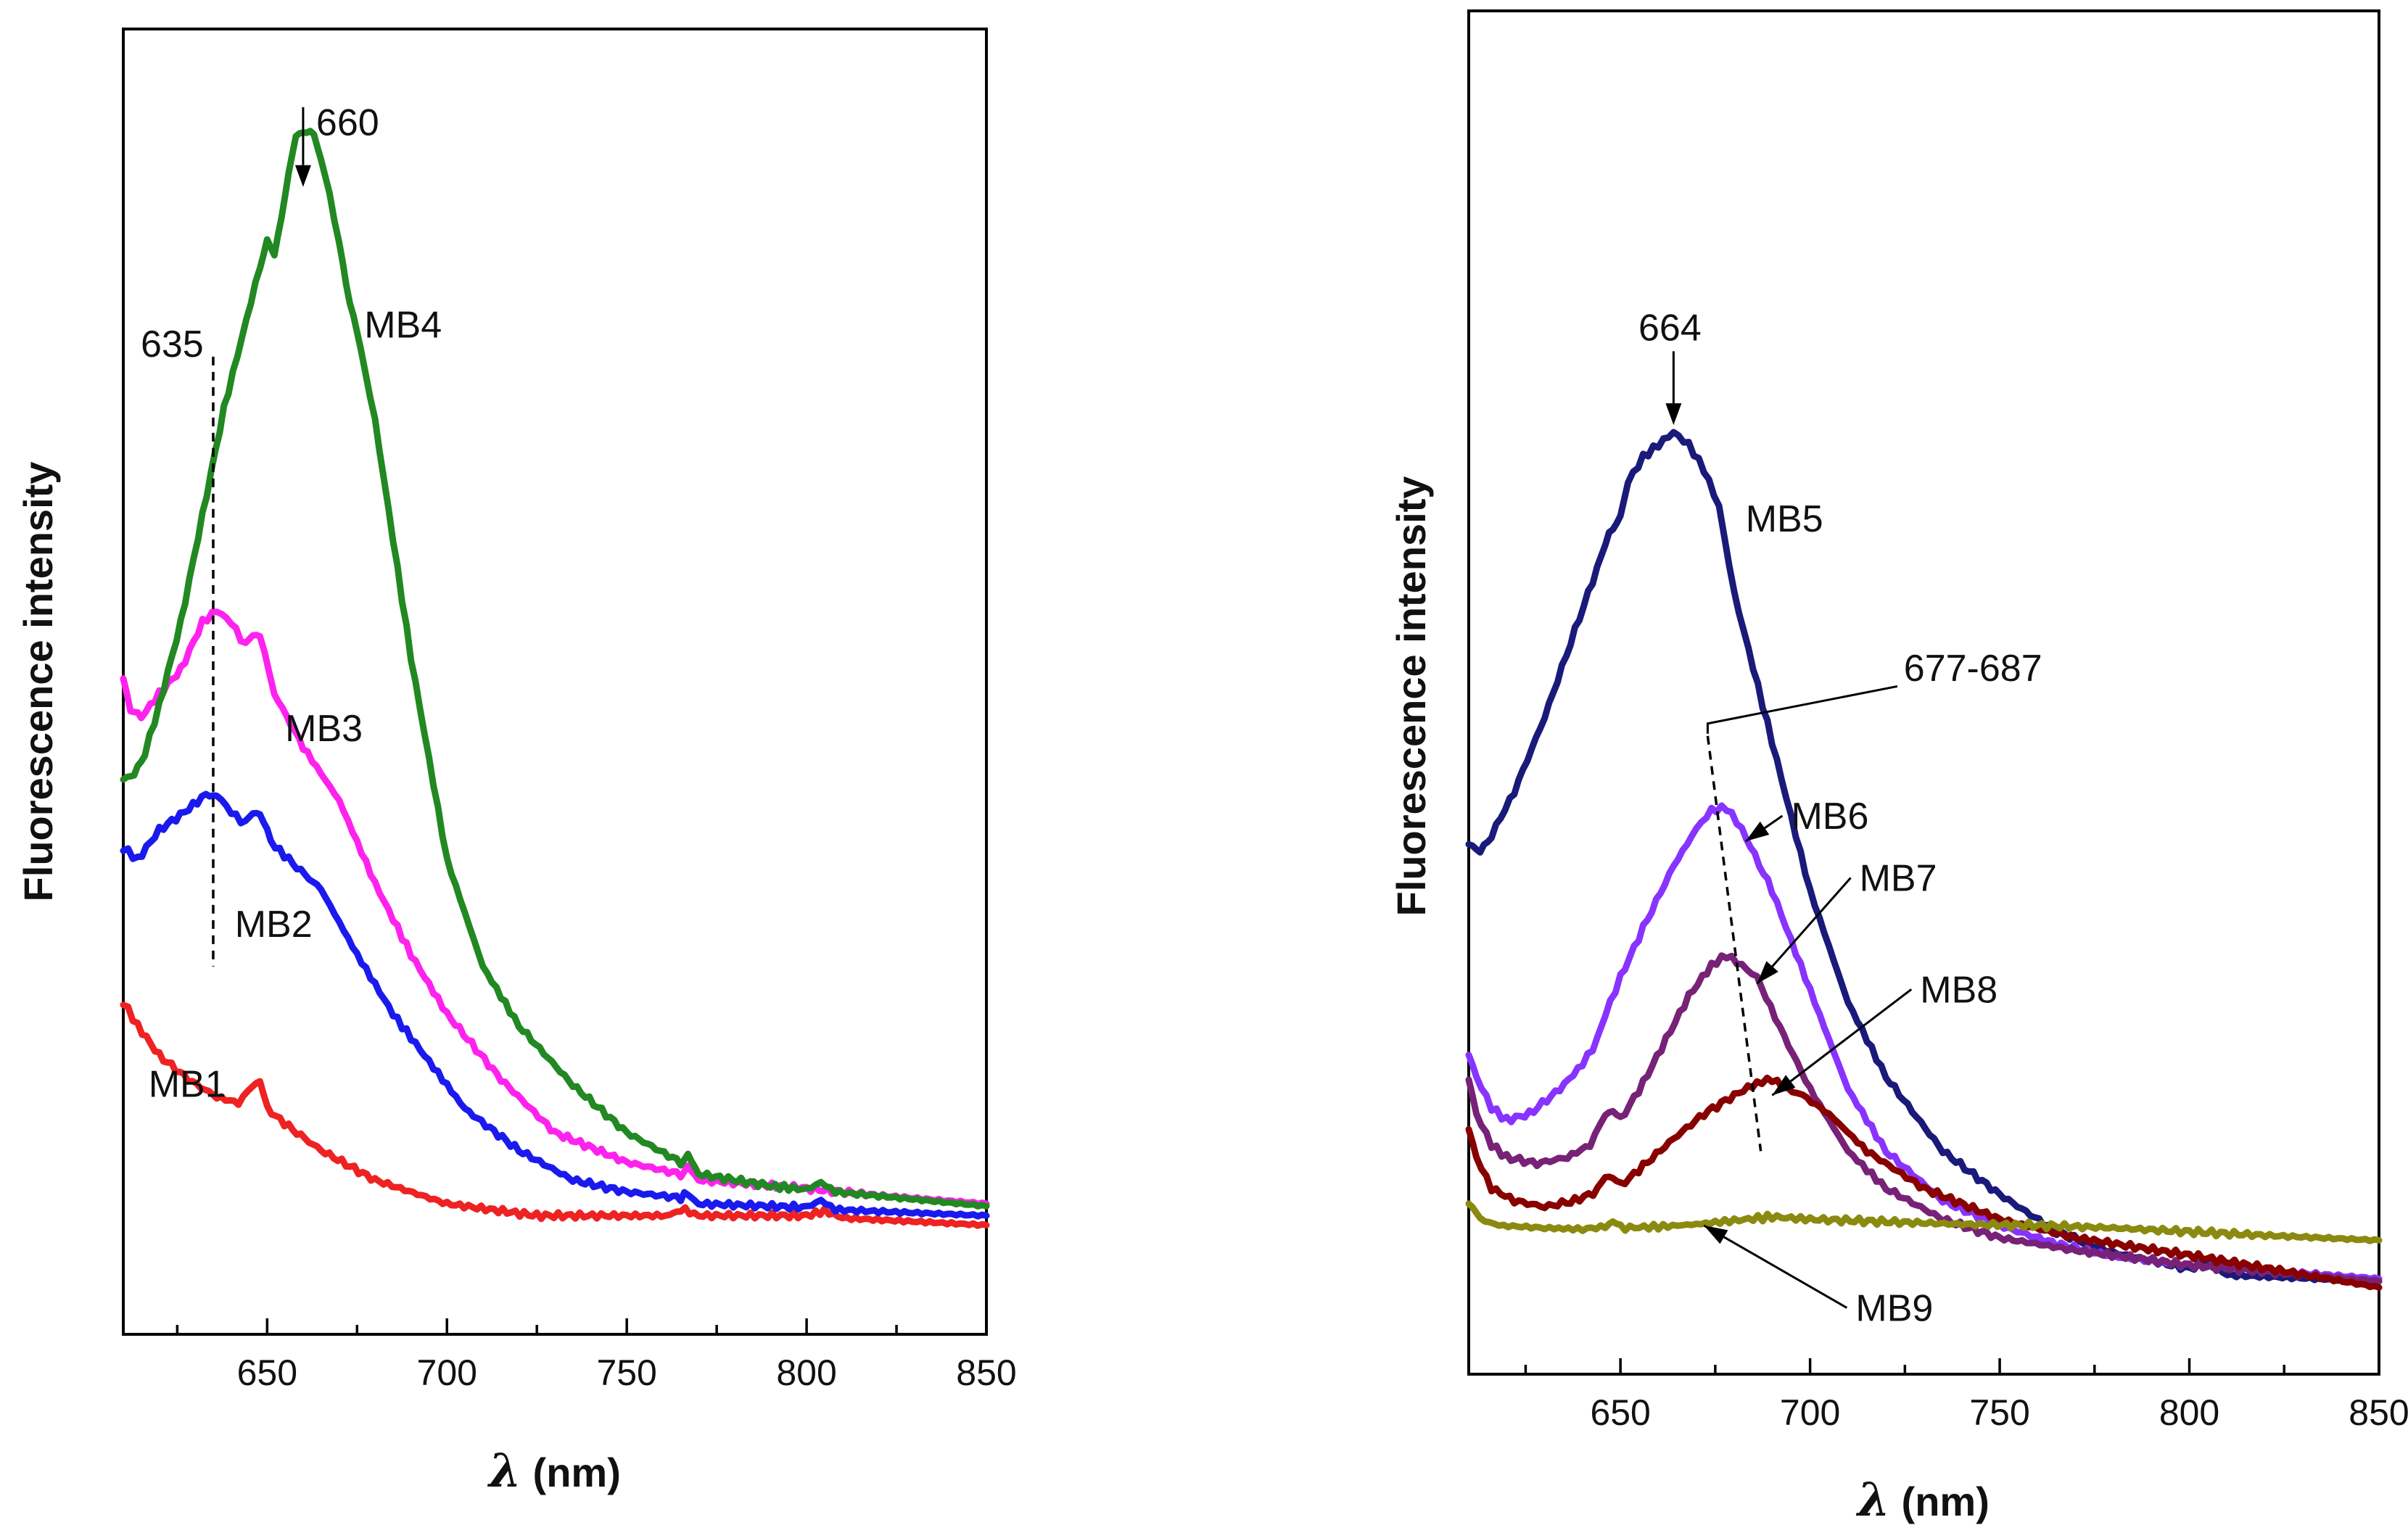 Image resolution: width=2408 pixels, height=1533 pixels. I want to click on y-axis-label-right: Fluorescence intensity, so click(1411, 696).